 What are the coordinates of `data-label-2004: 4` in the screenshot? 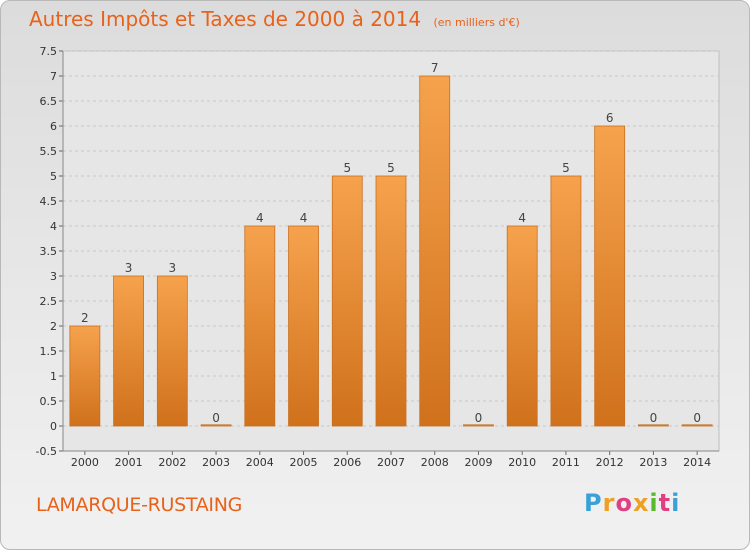 It's located at (260, 218).